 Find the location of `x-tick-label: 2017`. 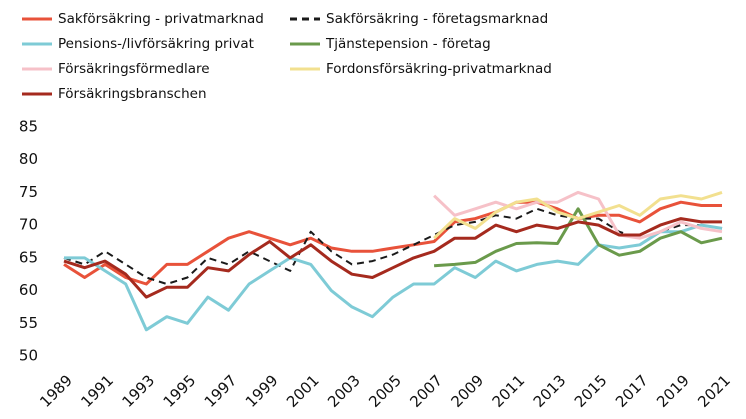

x-tick-label: 2017 is located at coordinates (632, 391).